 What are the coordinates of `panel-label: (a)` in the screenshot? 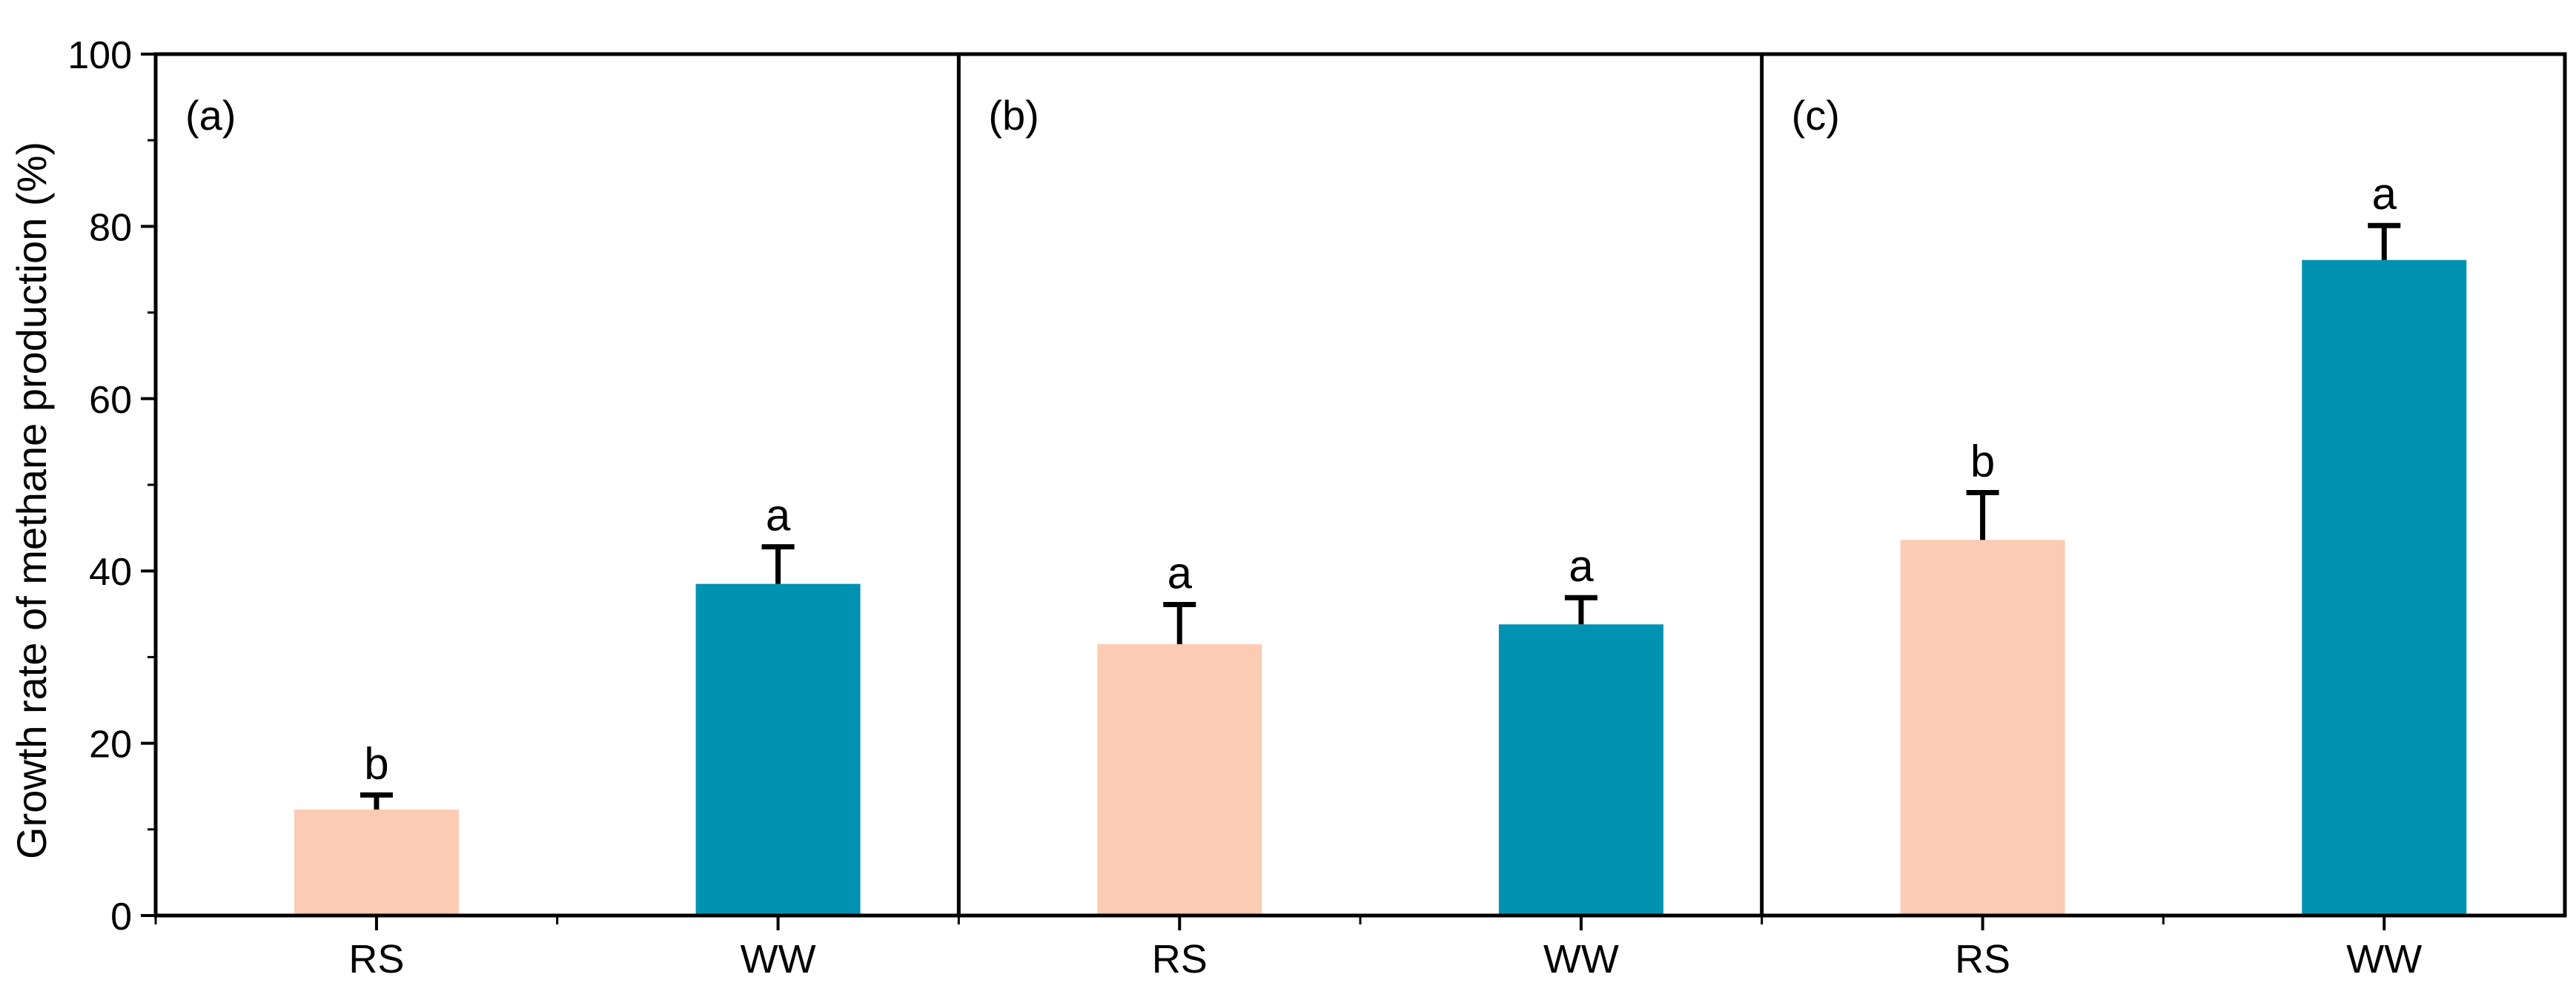 It's located at (211, 115).